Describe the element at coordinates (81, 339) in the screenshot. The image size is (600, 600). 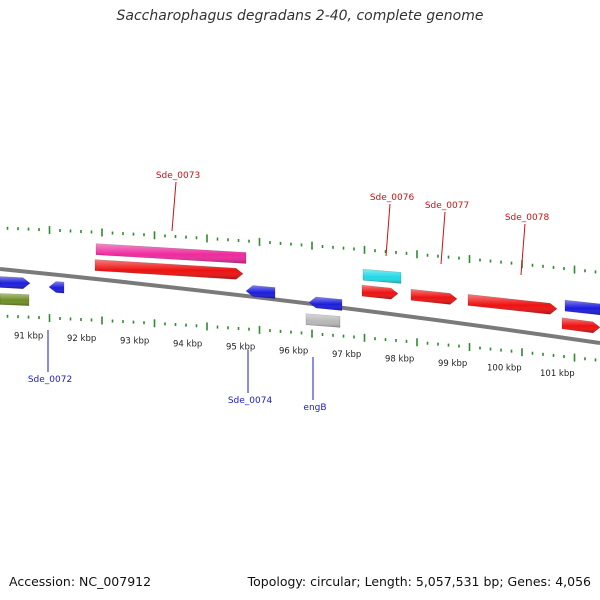
I see `ruler-label: 92 kbp` at that location.